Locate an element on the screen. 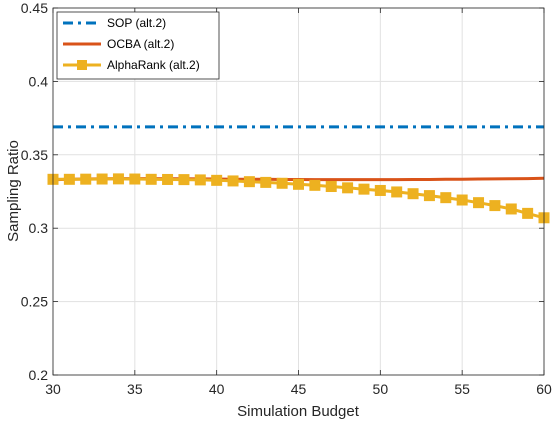 This screenshot has height=421, width=553. legend-label: OCBA (alt.2) is located at coordinates (140, 44).